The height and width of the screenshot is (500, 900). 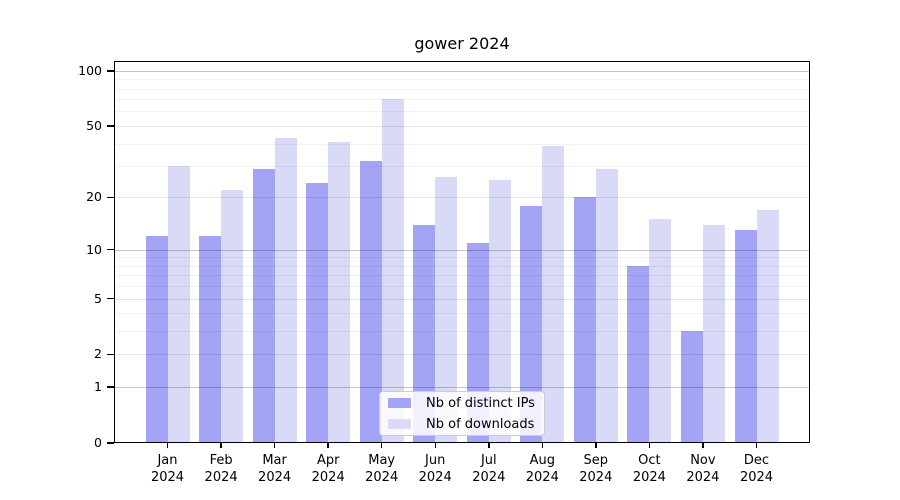 I want to click on x-tick-label-apr: Apr 2024, so click(x=328, y=469).